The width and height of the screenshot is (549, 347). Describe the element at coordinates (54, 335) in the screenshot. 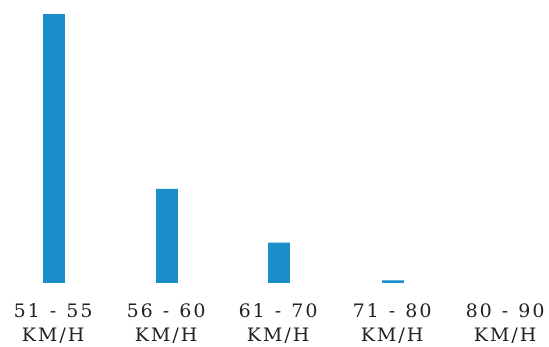

I see `x-tick-label-1-line-2: KM/H` at that location.